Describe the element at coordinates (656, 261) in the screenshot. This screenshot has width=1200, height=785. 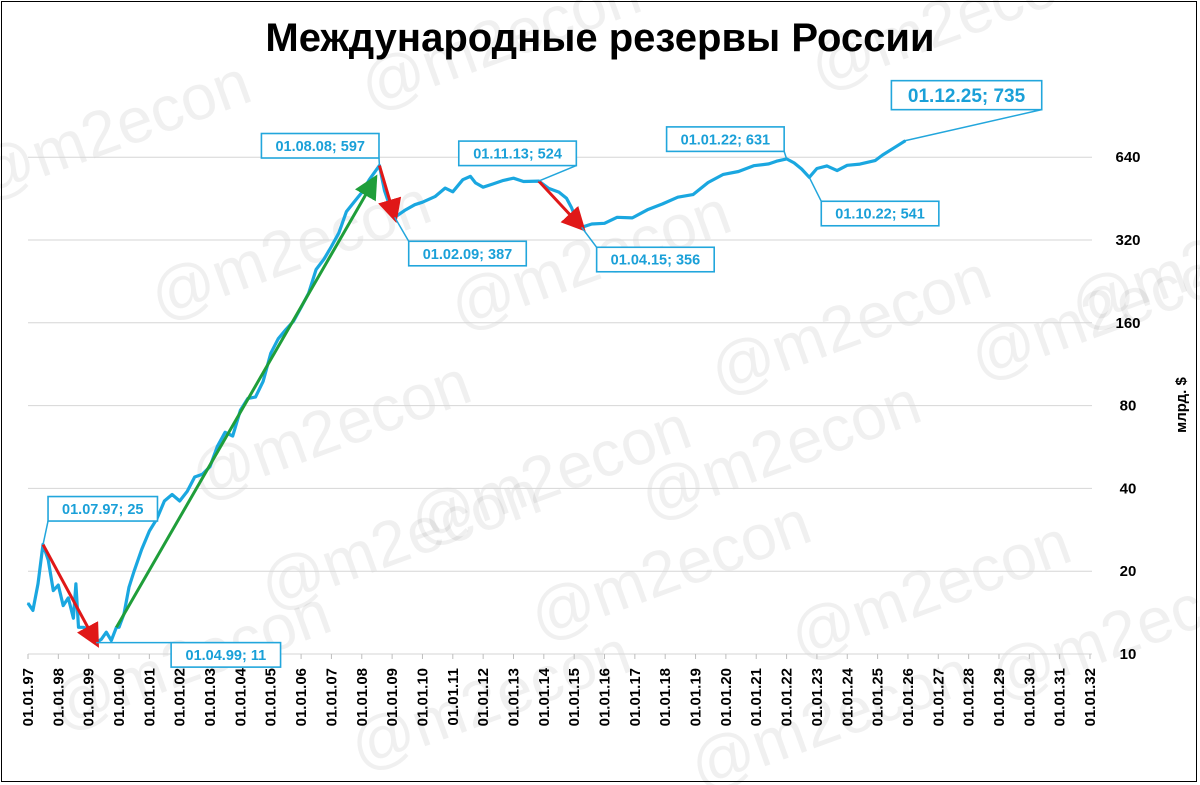
I see `annotation-label: 01.04.15; 356` at that location.